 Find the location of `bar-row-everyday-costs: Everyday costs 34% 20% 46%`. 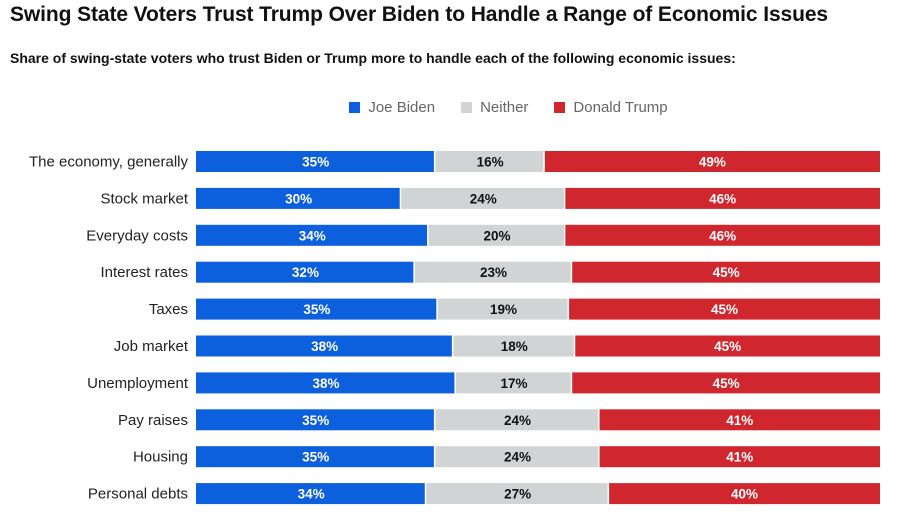

bar-row-everyday-costs: Everyday costs 34% 20% 46% is located at coordinates (483, 235).